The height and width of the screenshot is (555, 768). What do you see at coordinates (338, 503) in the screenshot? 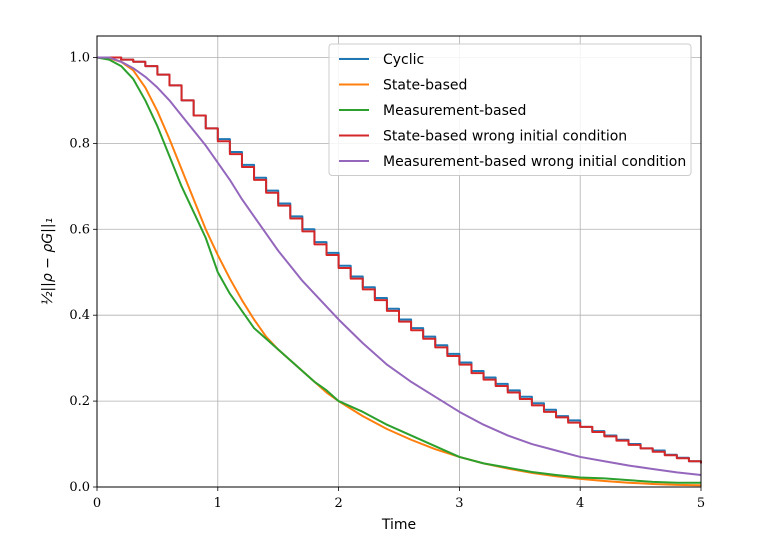
I see `x-tick-label: 2` at bounding box center [338, 503].